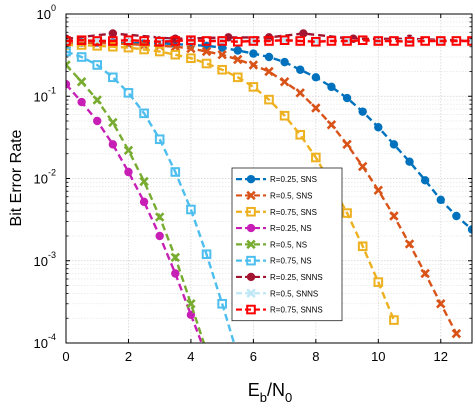  What do you see at coordinates (45, 94) in the screenshot?
I see `y-tick-label: 10⁻¹` at bounding box center [45, 94].